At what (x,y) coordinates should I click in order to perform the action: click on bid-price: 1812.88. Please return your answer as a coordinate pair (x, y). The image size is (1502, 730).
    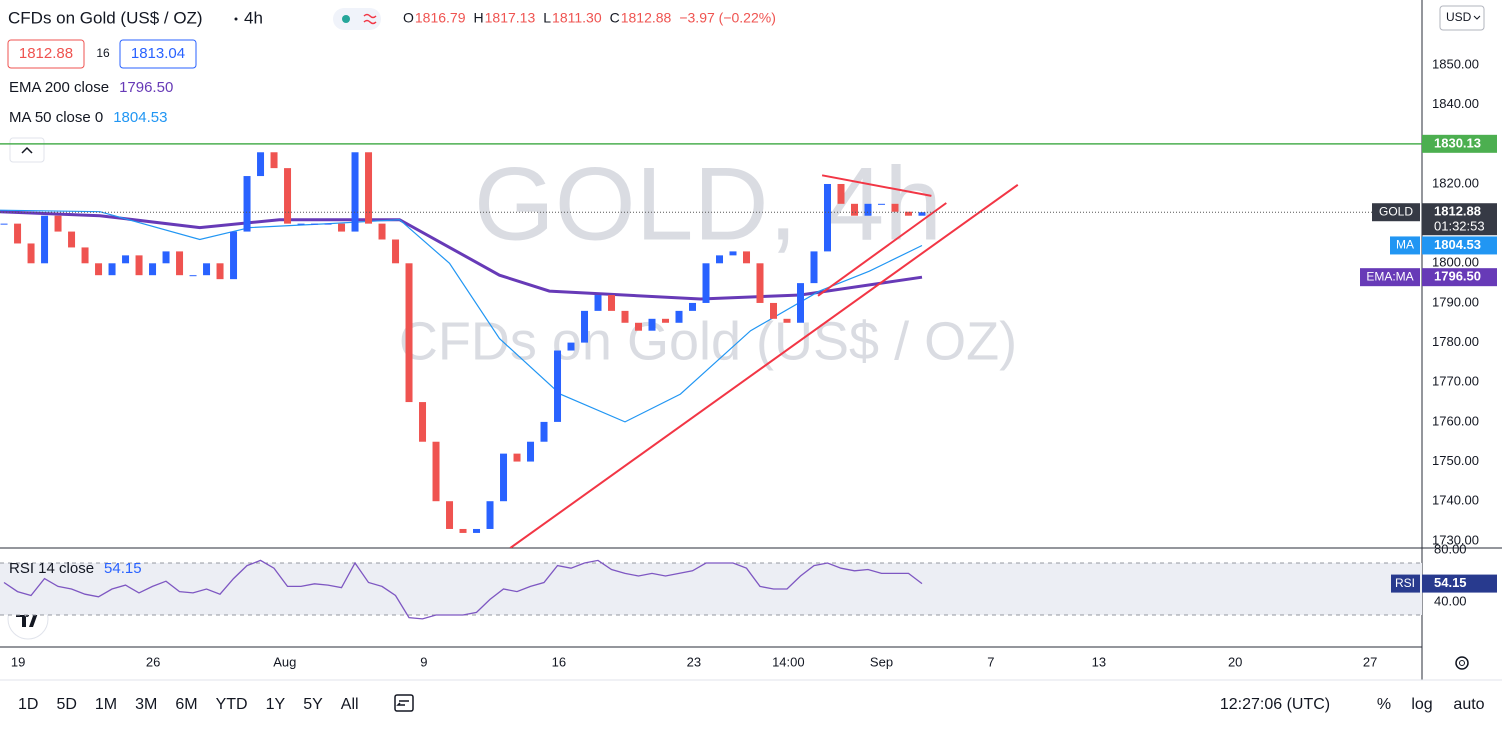
    Looking at the image, I should click on (46, 53).